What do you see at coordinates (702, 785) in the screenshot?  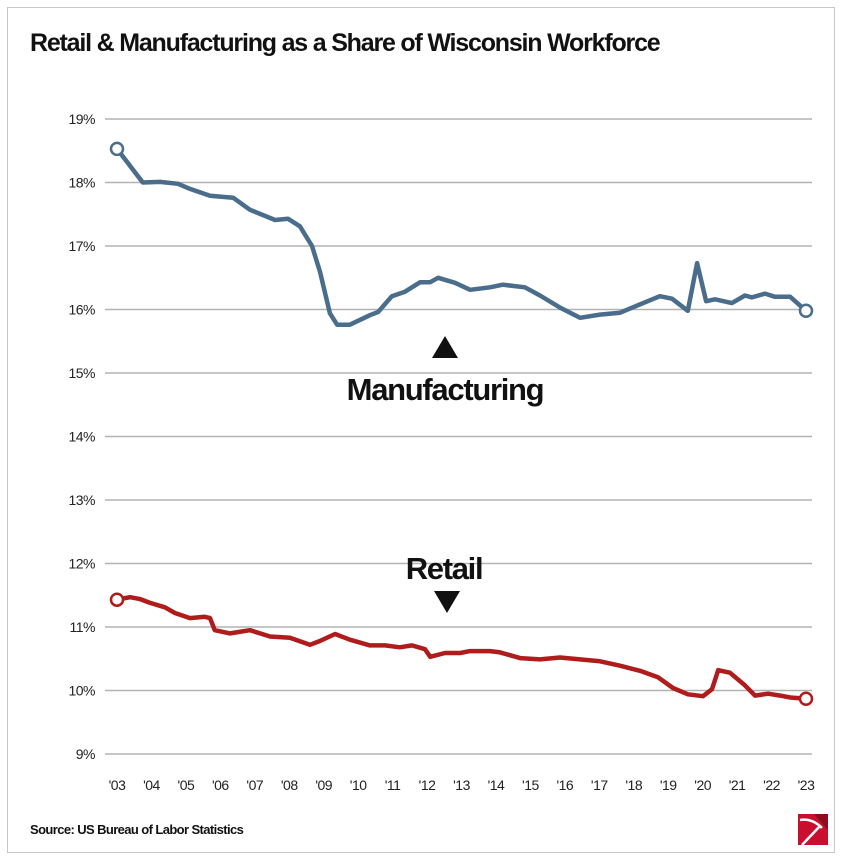 I see `x-tick-label: '20` at bounding box center [702, 785].